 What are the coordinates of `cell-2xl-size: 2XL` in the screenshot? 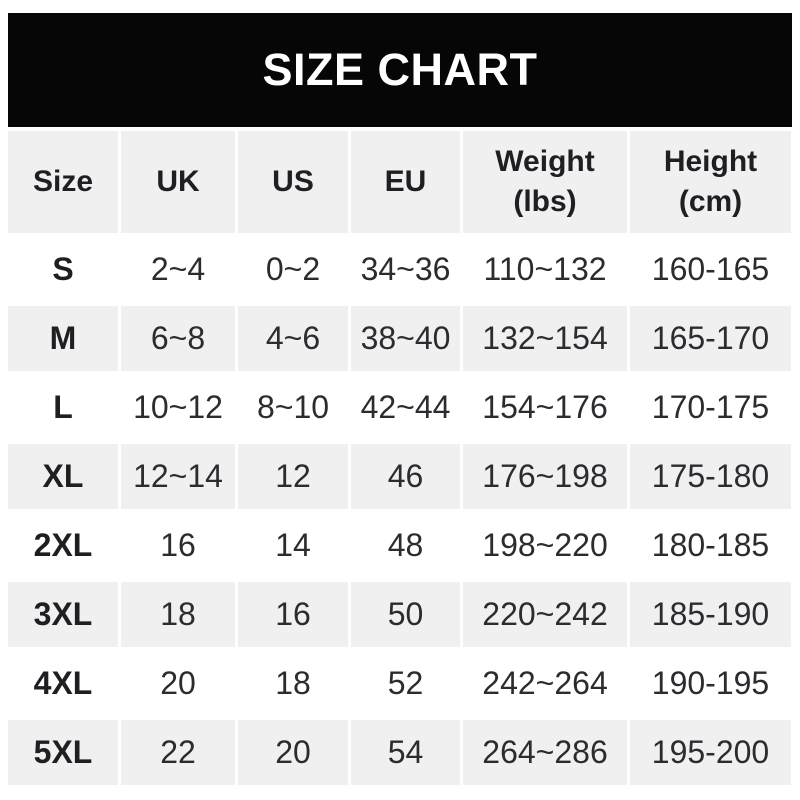 It's located at (63, 545).